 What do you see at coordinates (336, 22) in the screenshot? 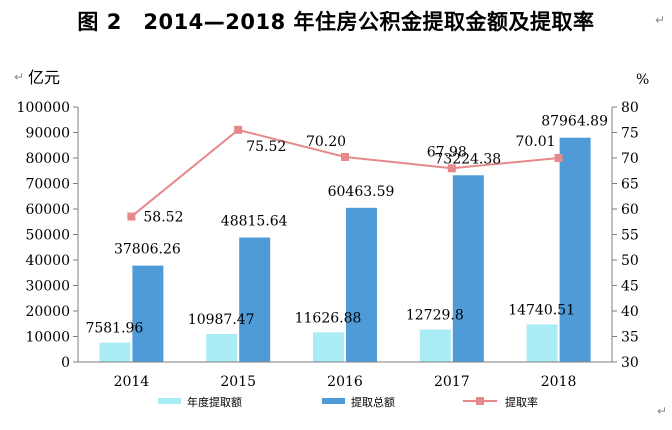
I see `chart-title: 图 2 2014—2018 年住房公积金提取金额及提取率` at bounding box center [336, 22].